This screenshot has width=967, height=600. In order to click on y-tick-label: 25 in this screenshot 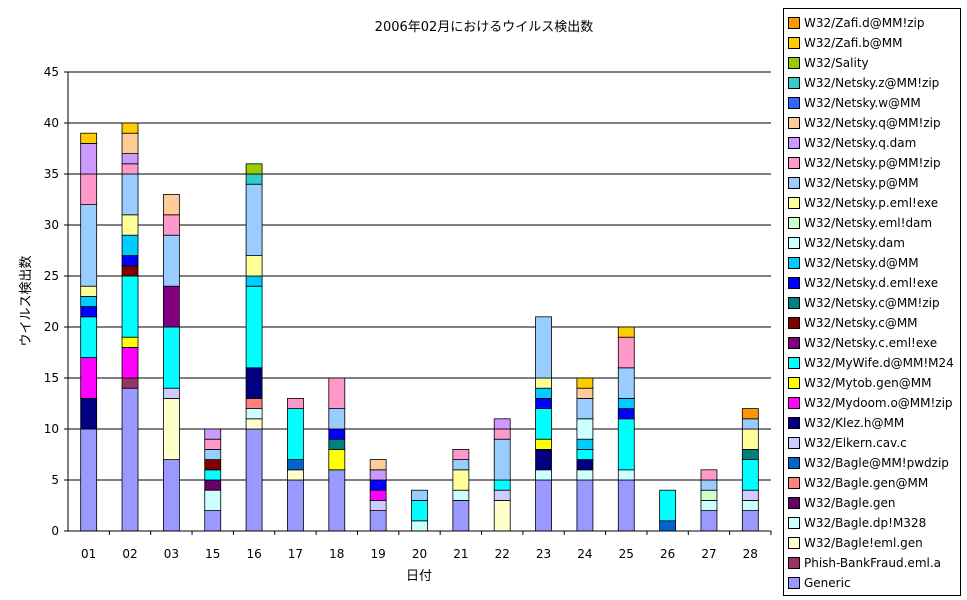, I will do `click(51, 276)`.